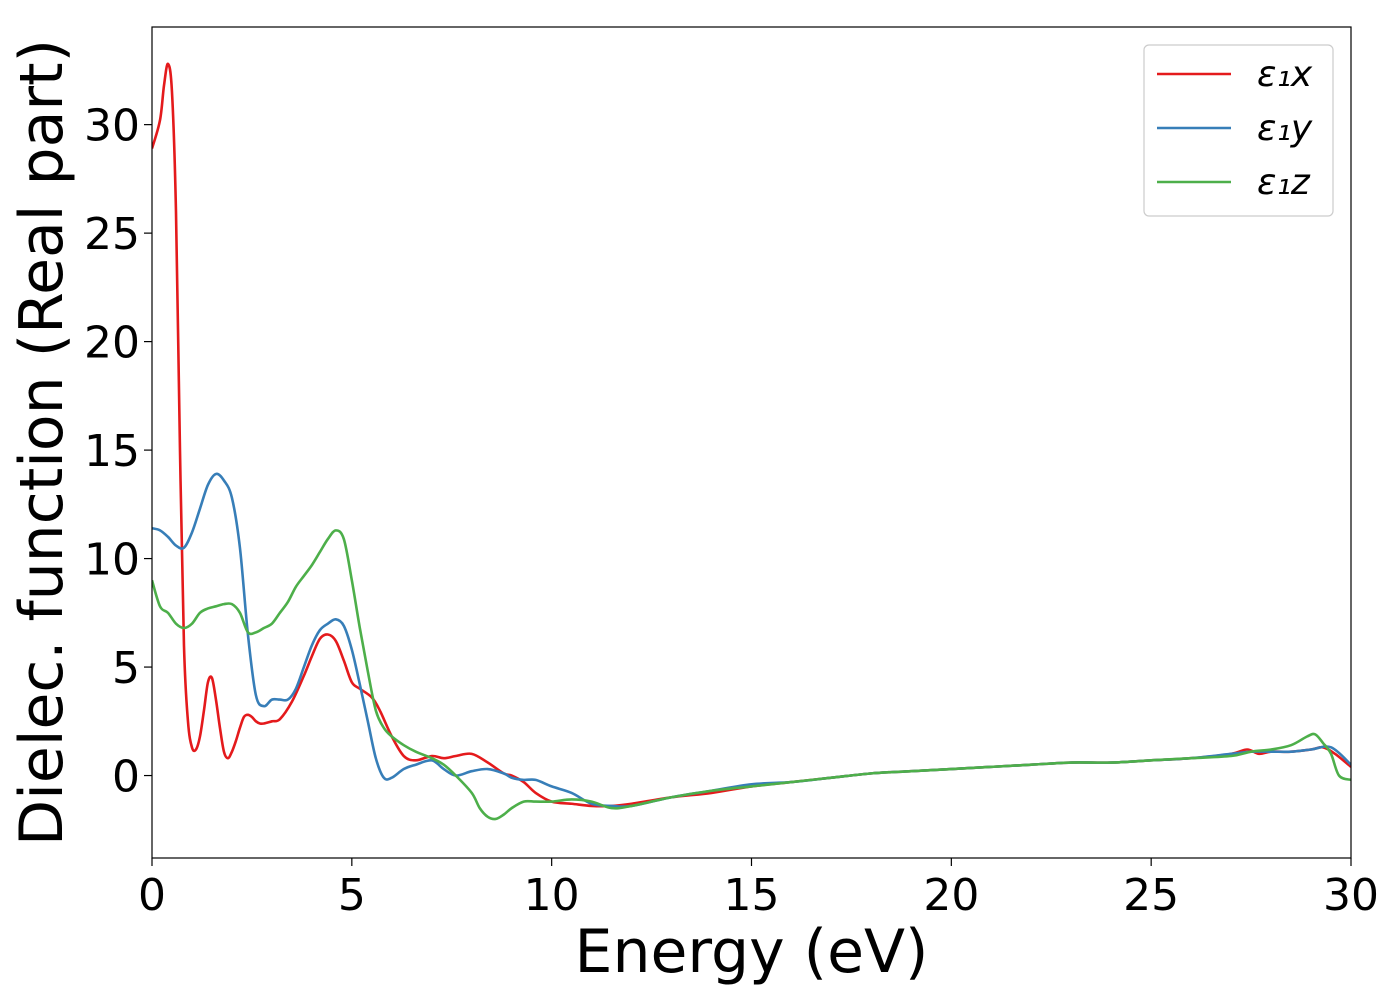  I want to click on x-axis-label: Energy (eV), so click(752, 952).